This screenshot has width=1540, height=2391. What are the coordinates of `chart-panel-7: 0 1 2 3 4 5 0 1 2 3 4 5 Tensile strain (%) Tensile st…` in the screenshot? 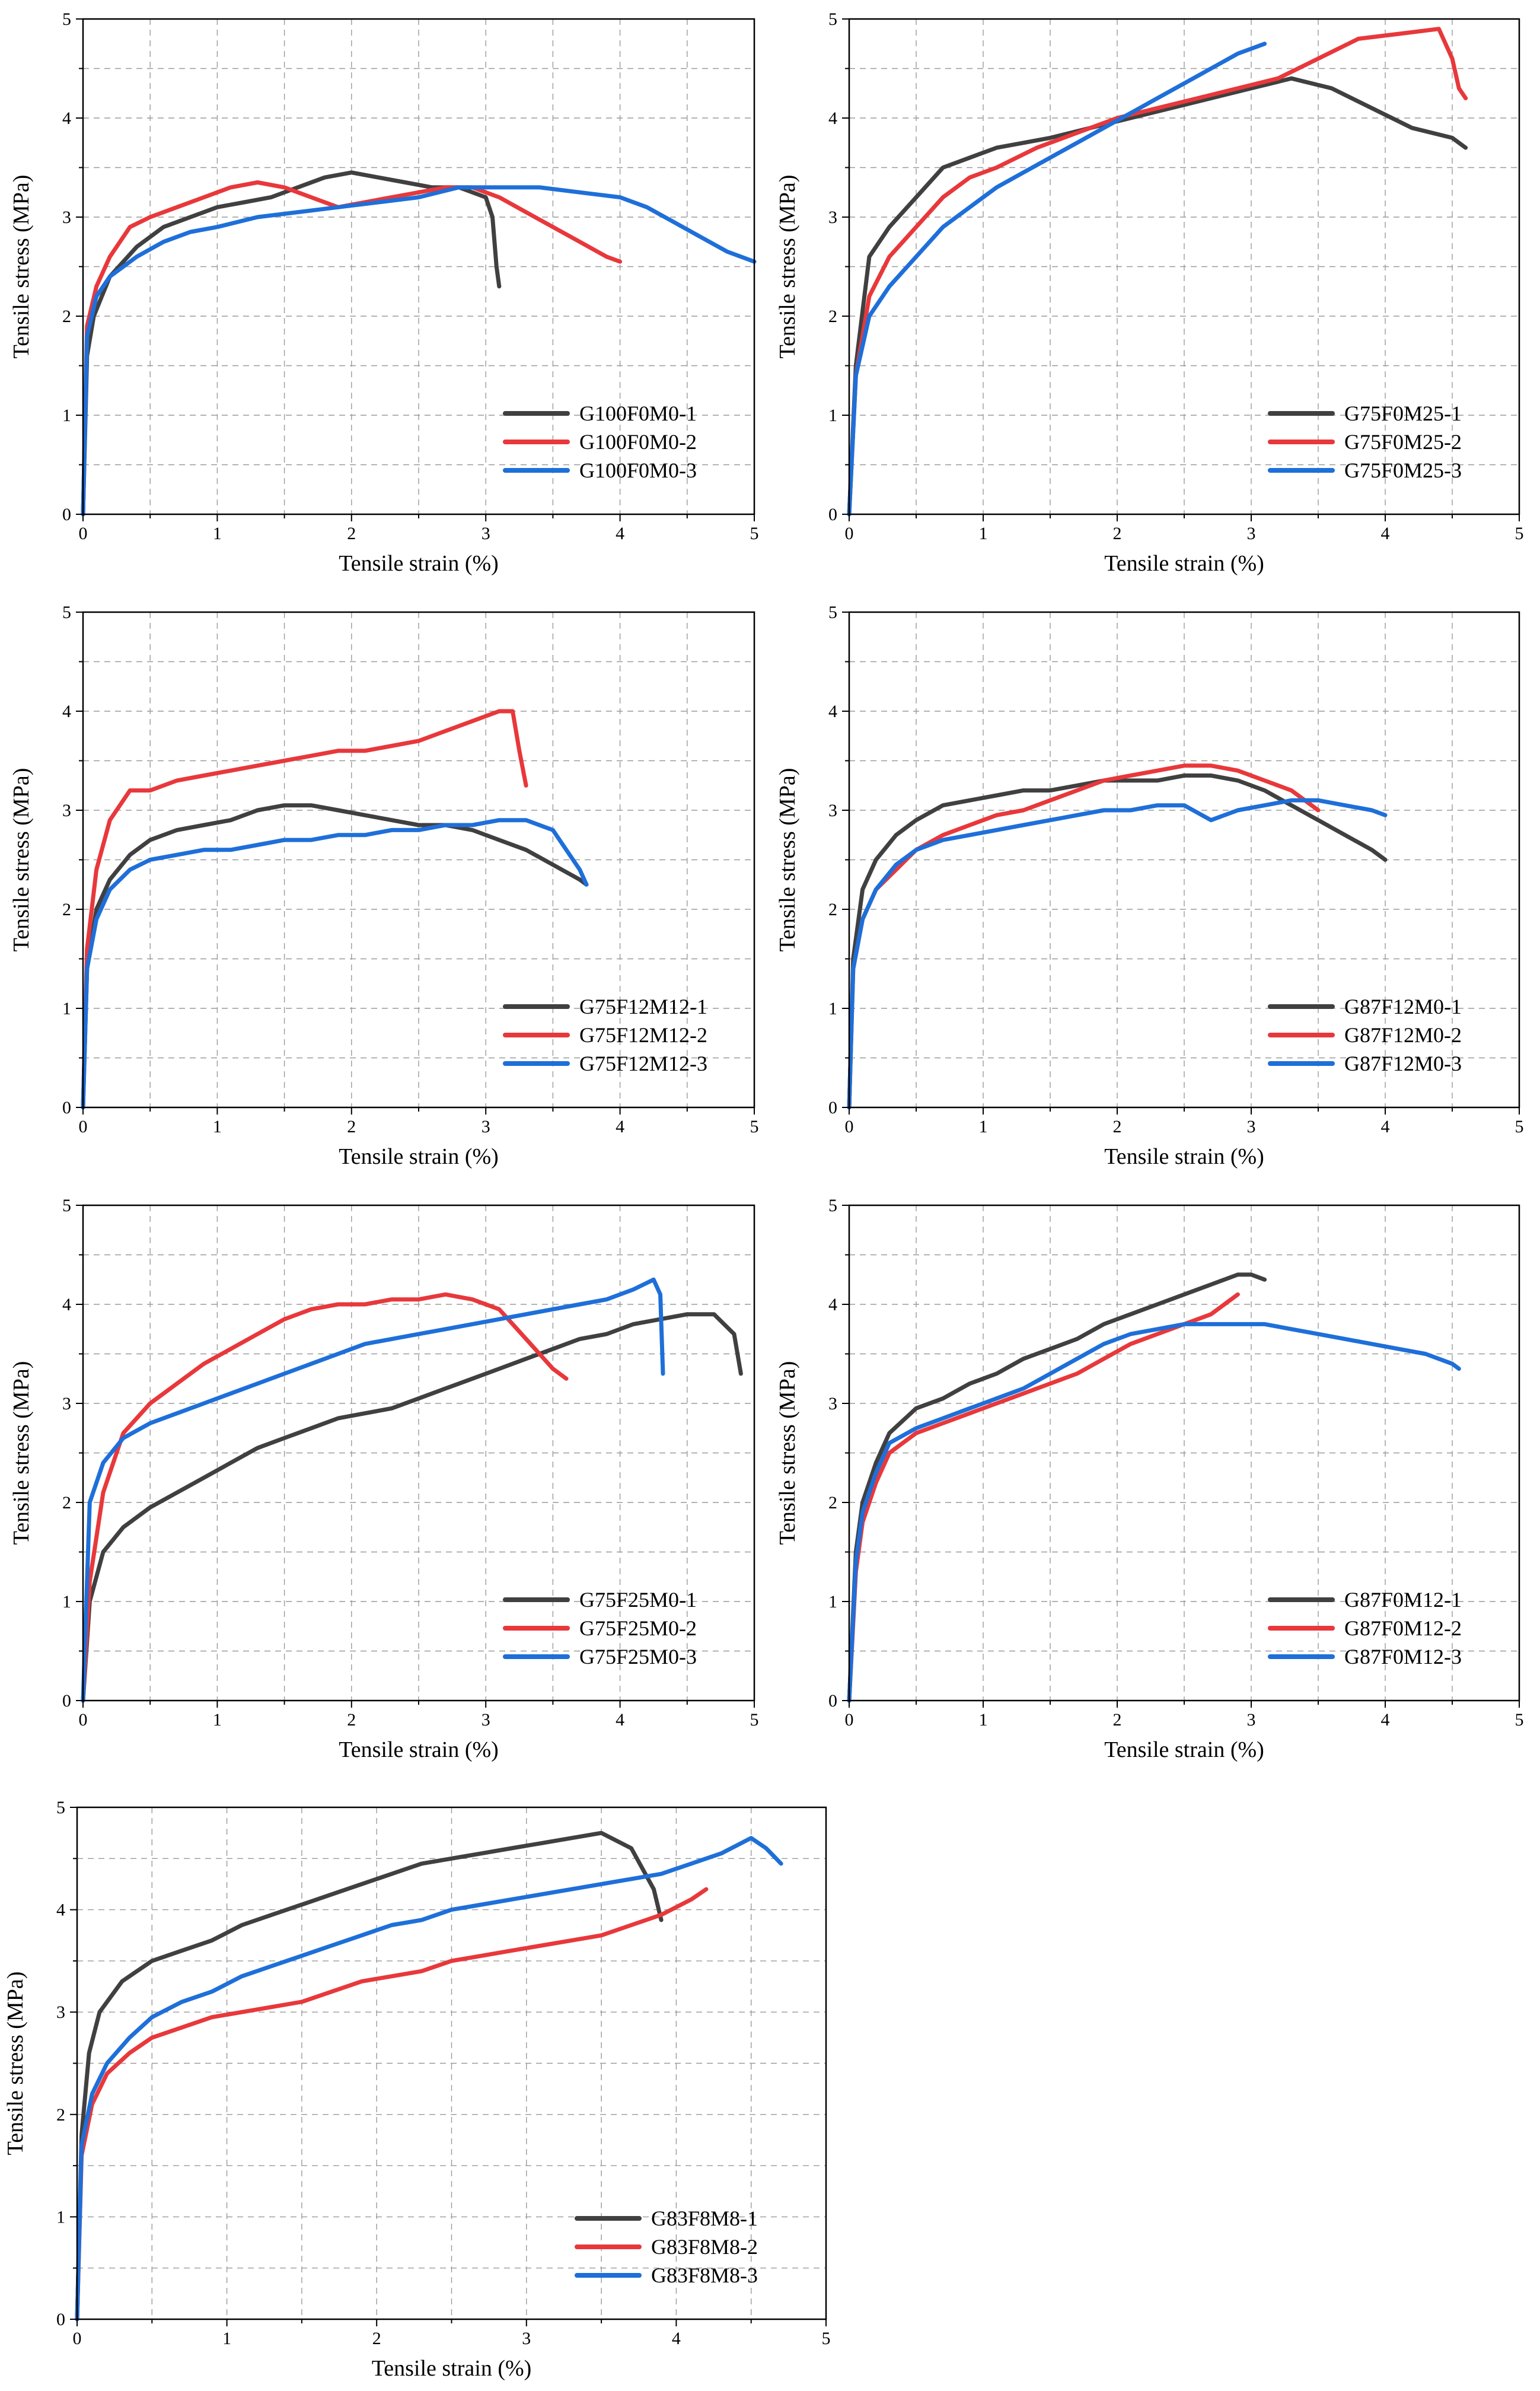 It's located at (417, 2089).